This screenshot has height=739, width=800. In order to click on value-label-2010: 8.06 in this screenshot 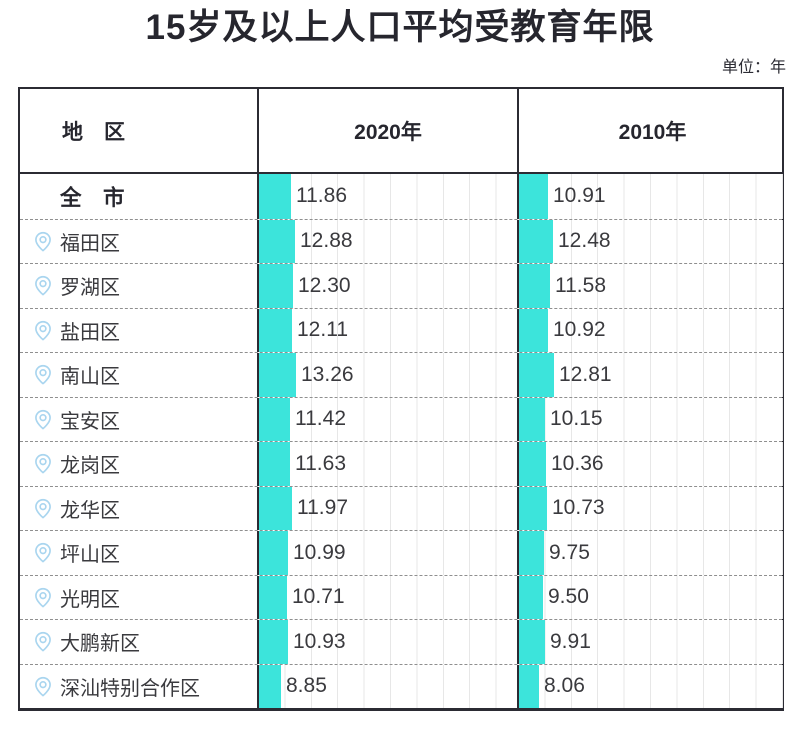, I will do `click(564, 686)`.